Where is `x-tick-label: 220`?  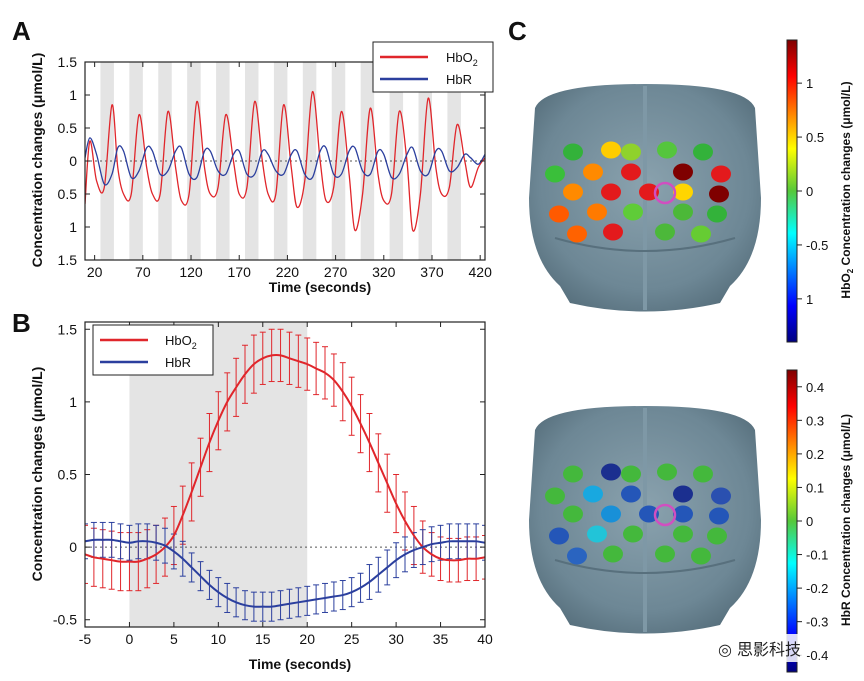
x-tick-label: 220 is located at coordinates (288, 272).